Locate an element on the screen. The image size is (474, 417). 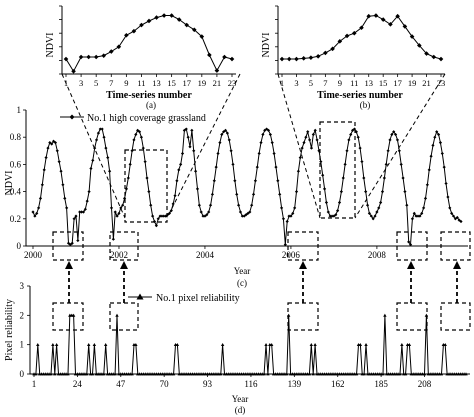
x-tick-label: 24 is located at coordinates (78, 384).